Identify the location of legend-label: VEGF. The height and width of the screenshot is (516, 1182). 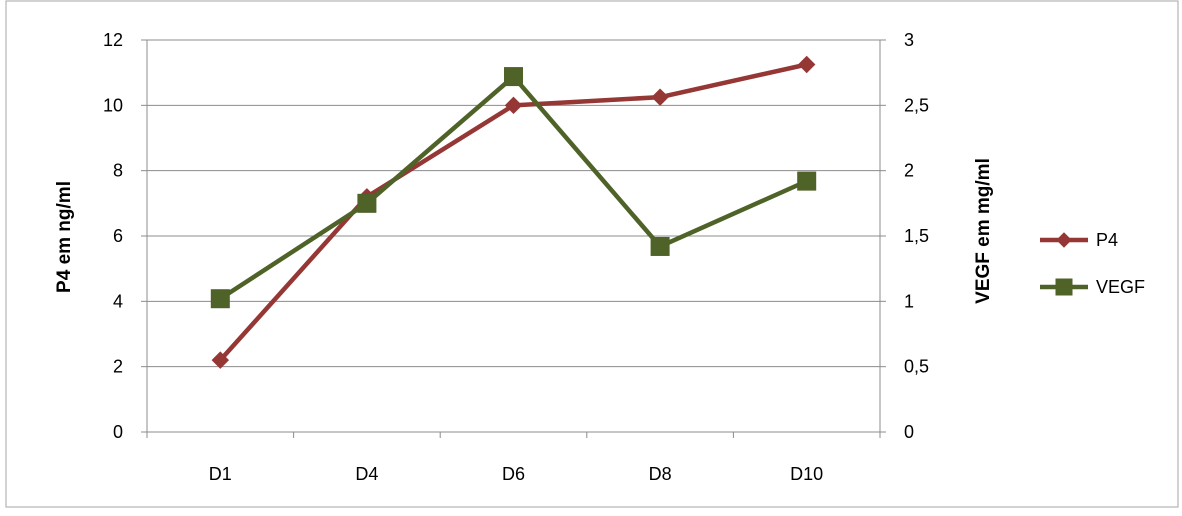
(1120, 287).